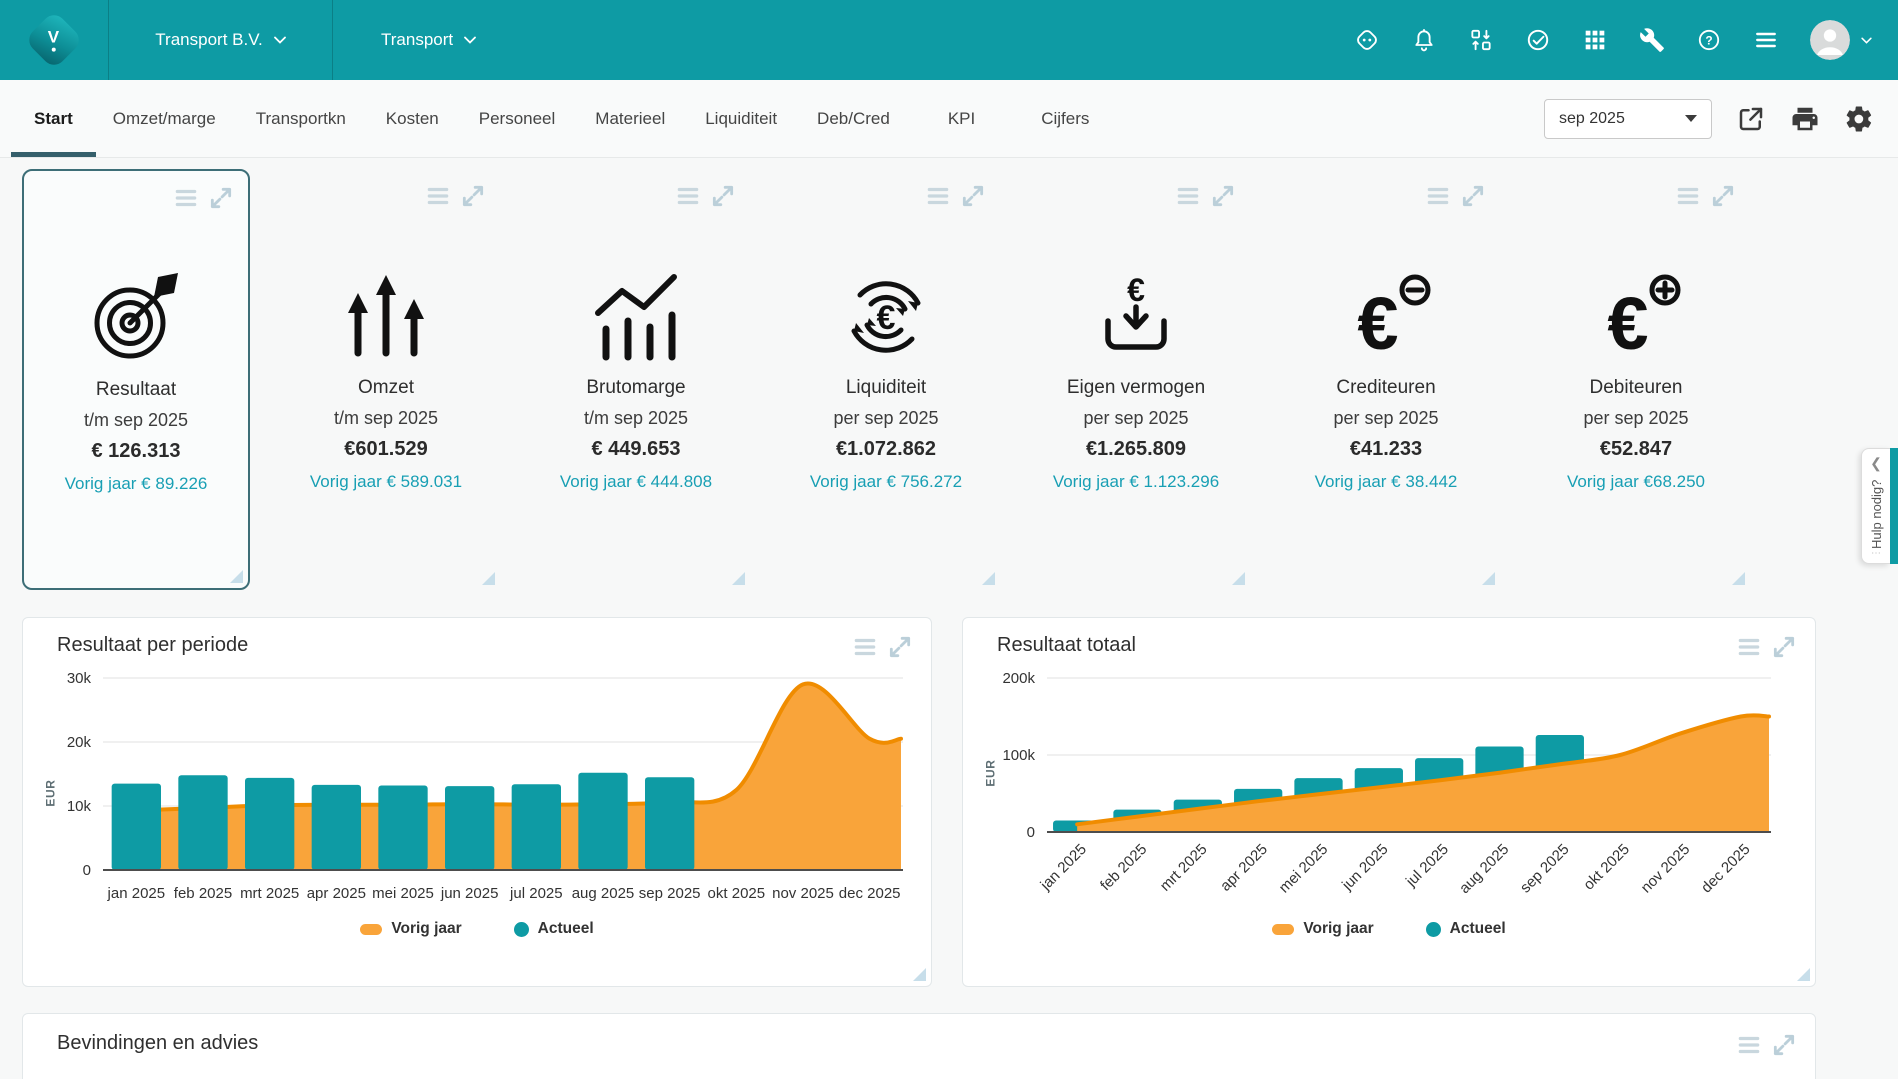 Image resolution: width=1898 pixels, height=1079 pixels. I want to click on legend-label: Actueel, so click(1477, 928).